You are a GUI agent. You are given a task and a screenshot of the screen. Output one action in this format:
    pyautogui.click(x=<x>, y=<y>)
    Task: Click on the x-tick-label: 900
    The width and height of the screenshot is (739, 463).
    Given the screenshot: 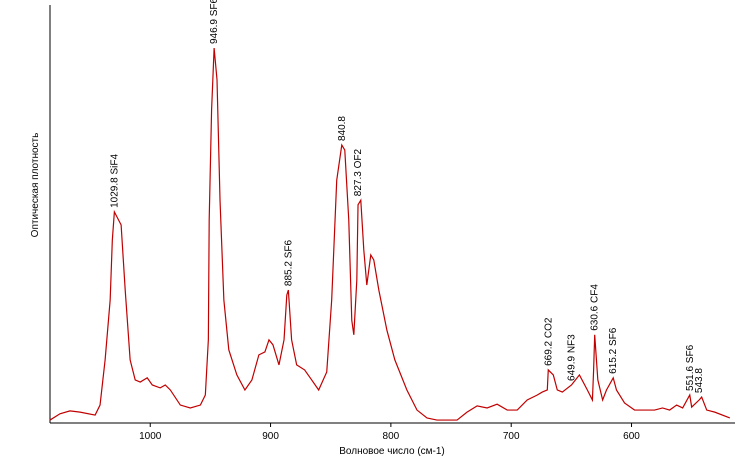 What is the action you would take?
    pyautogui.click(x=270, y=436)
    